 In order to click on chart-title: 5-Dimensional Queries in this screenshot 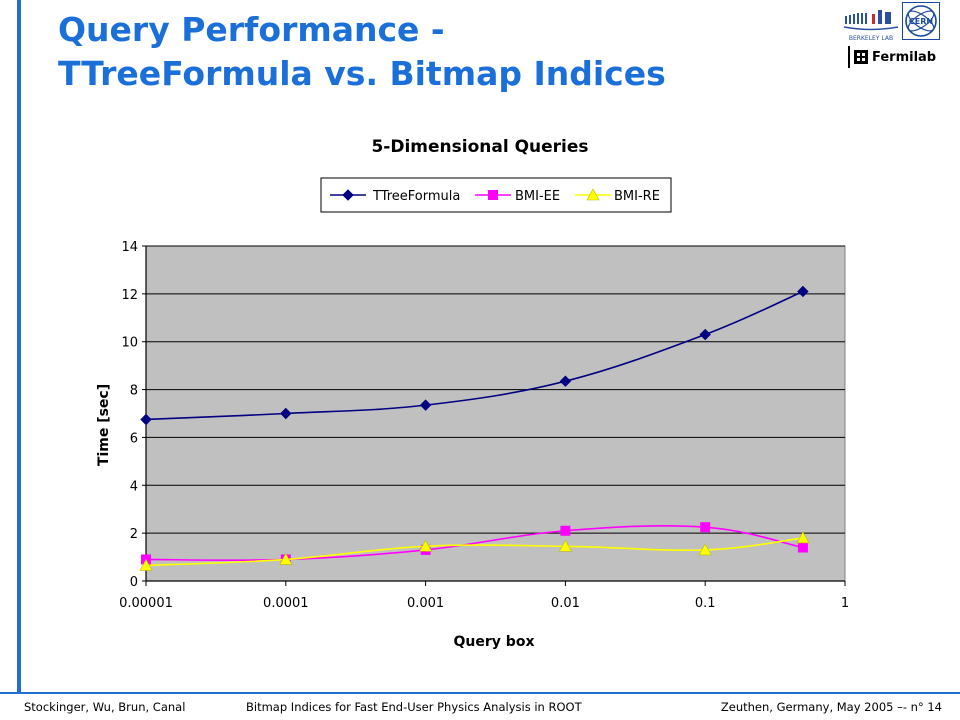, I will do `click(479, 147)`.